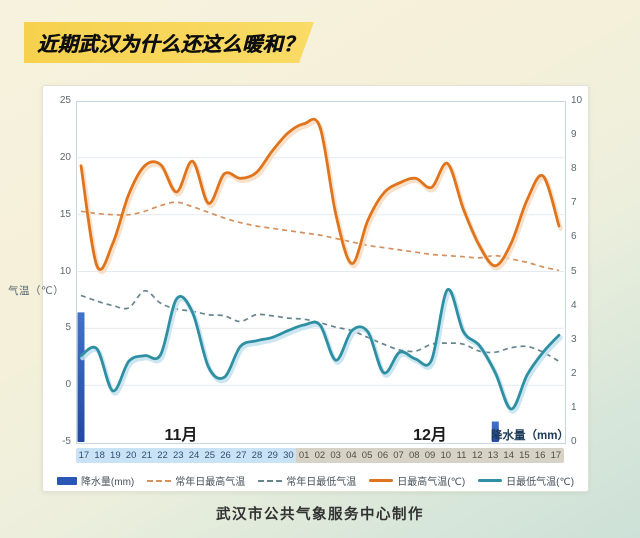  I want to click on temperature-axis-label: 气温（℃）, so click(36, 291).